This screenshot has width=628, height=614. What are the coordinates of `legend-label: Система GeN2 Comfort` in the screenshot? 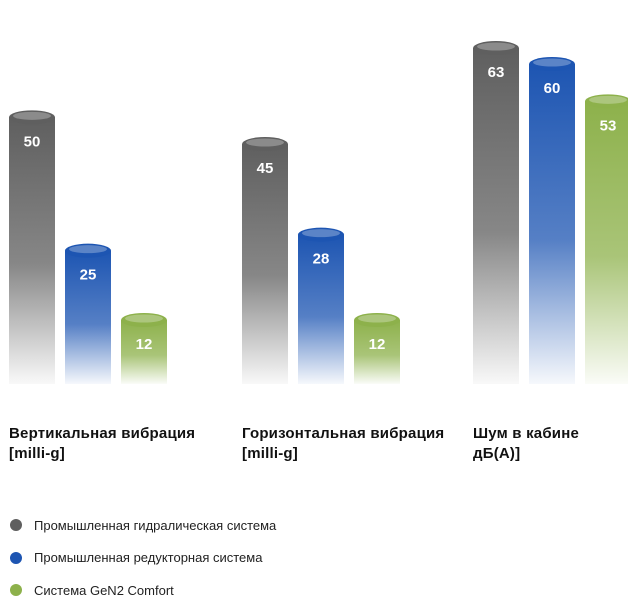 It's located at (104, 590).